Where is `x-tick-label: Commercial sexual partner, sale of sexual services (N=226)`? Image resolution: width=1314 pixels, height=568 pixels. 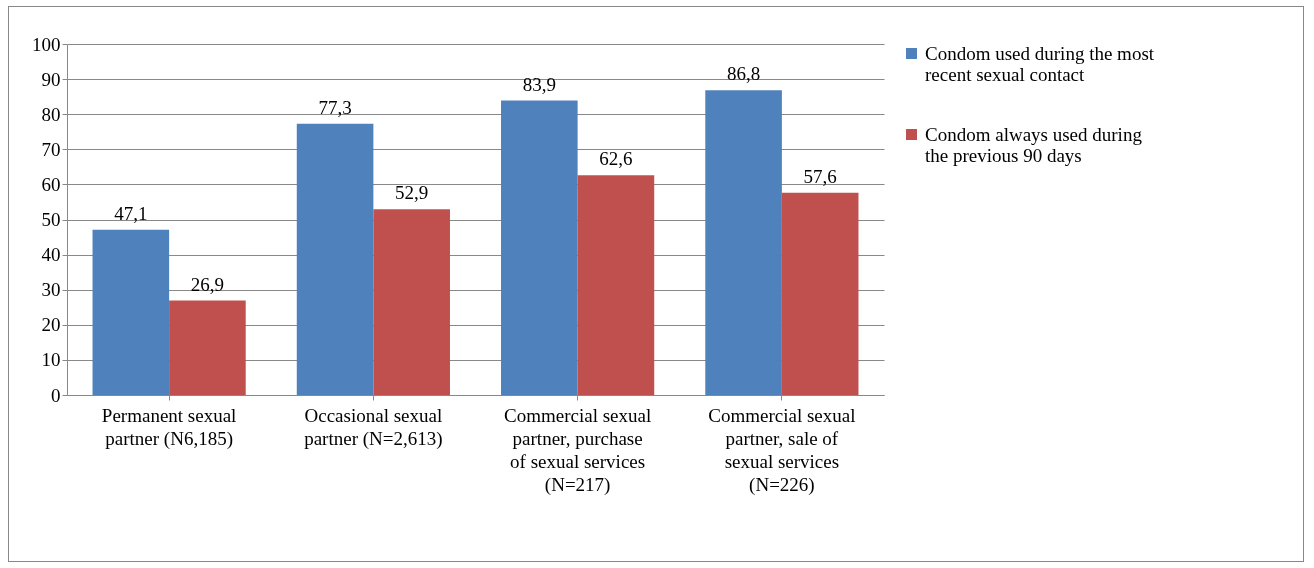 x-tick-label: Commercial sexual partner, sale of sexual services (N=226) is located at coordinates (782, 450).